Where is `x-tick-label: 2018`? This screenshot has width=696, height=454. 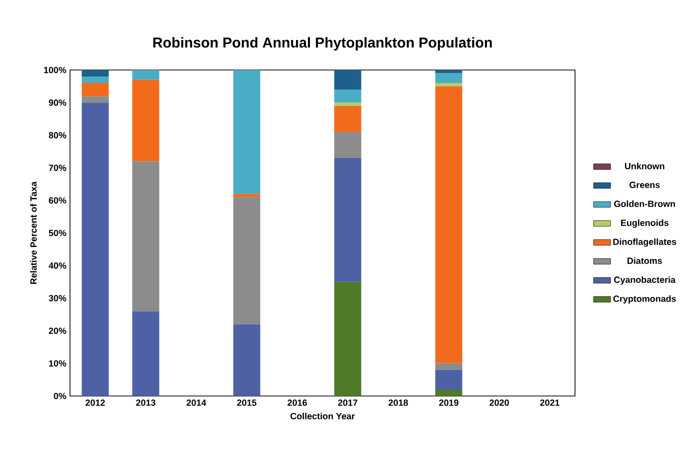
x-tick-label: 2018 is located at coordinates (398, 403).